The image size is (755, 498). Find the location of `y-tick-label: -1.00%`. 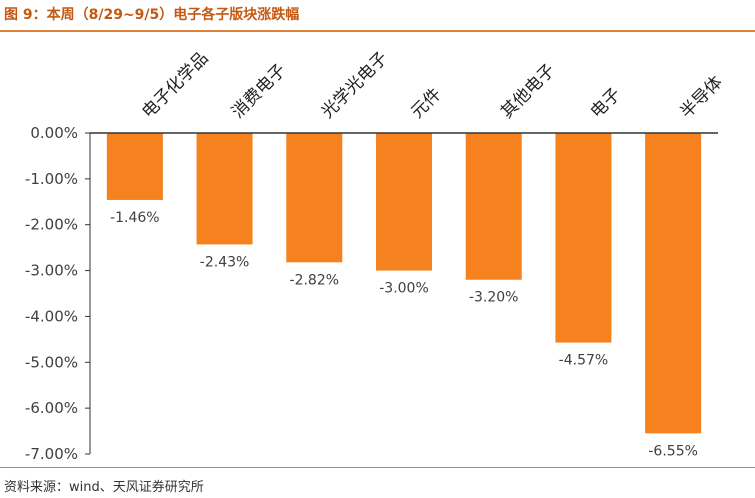

y-tick-label: -1.00% is located at coordinates (51, 179).